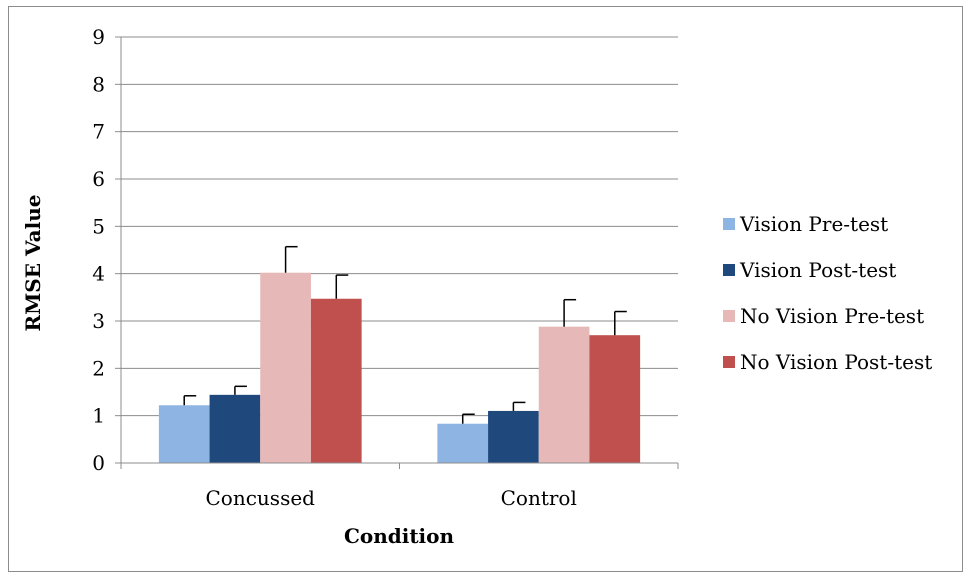 This screenshot has width=971, height=578. Describe the element at coordinates (98, 463) in the screenshot. I see `y-tick-label: 0` at that location.